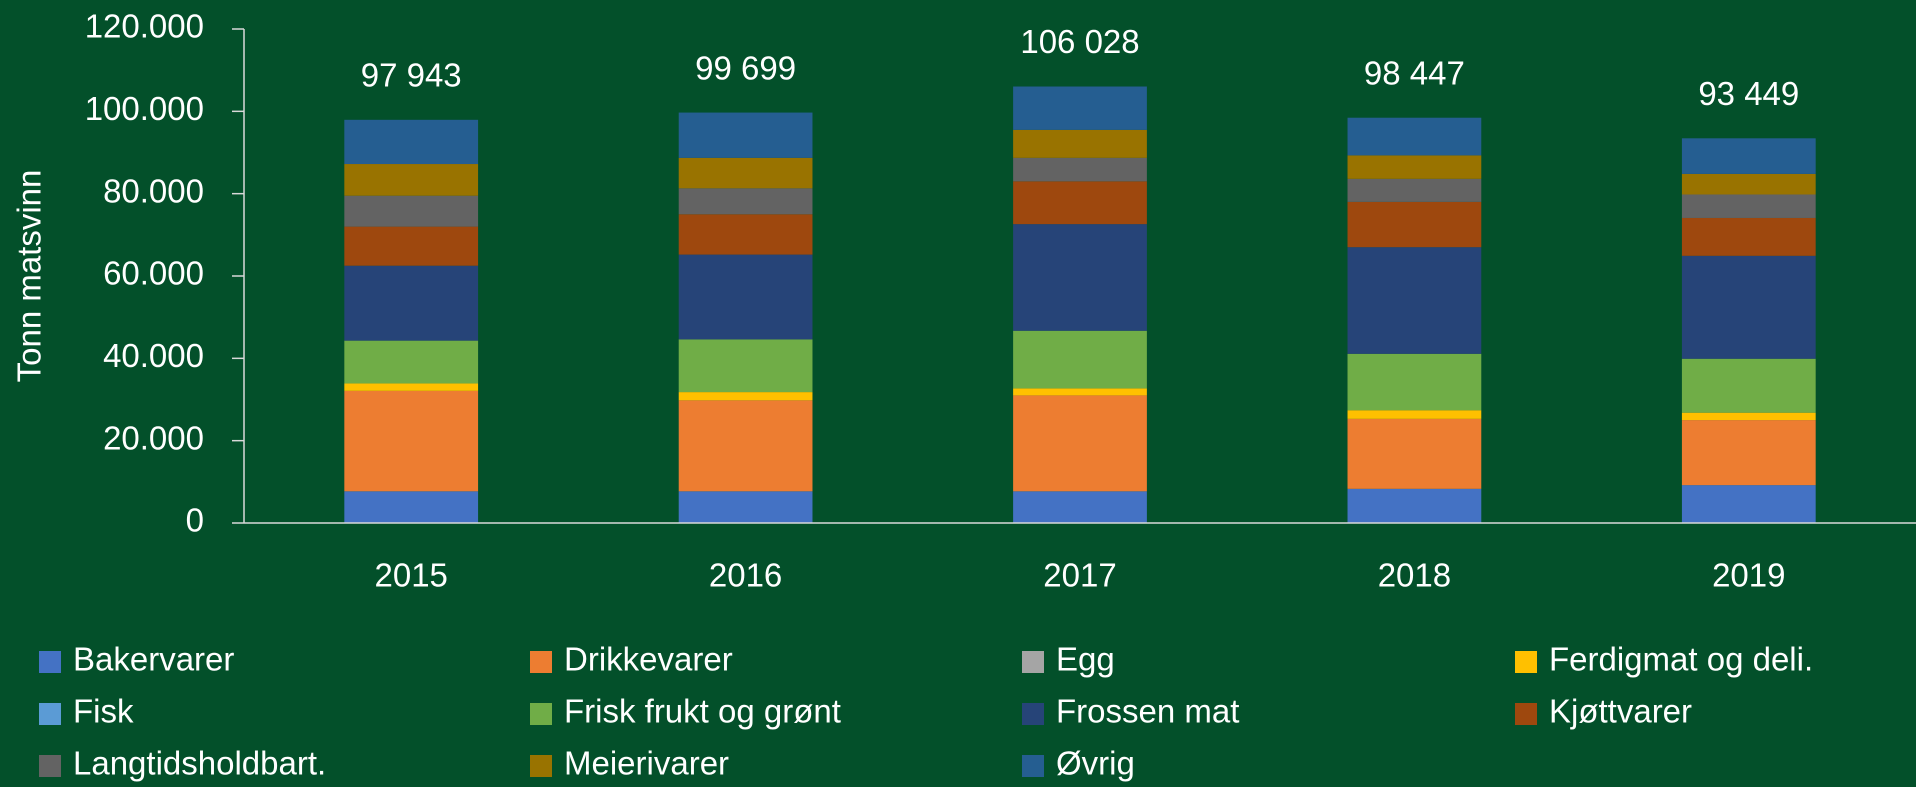 Image resolution: width=1916 pixels, height=787 pixels. What do you see at coordinates (199, 763) in the screenshot?
I see `legend-label: Langtidsholdbart.` at bounding box center [199, 763].